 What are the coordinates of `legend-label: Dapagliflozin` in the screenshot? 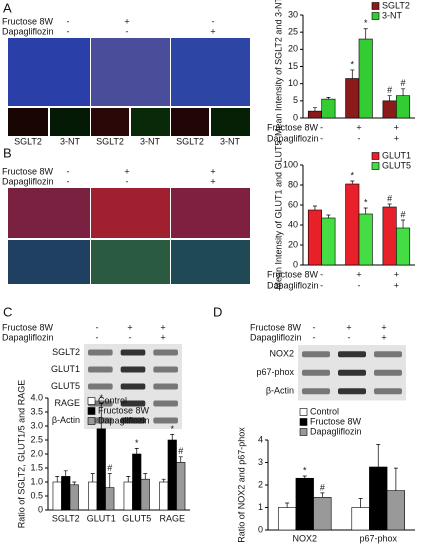 It's located at (336, 431).